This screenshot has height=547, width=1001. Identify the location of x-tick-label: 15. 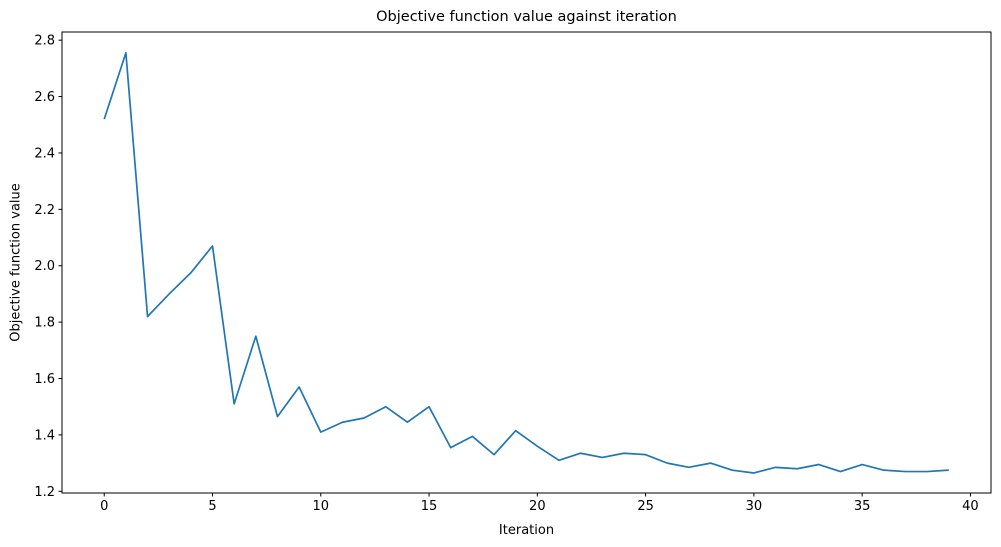
(429, 506).